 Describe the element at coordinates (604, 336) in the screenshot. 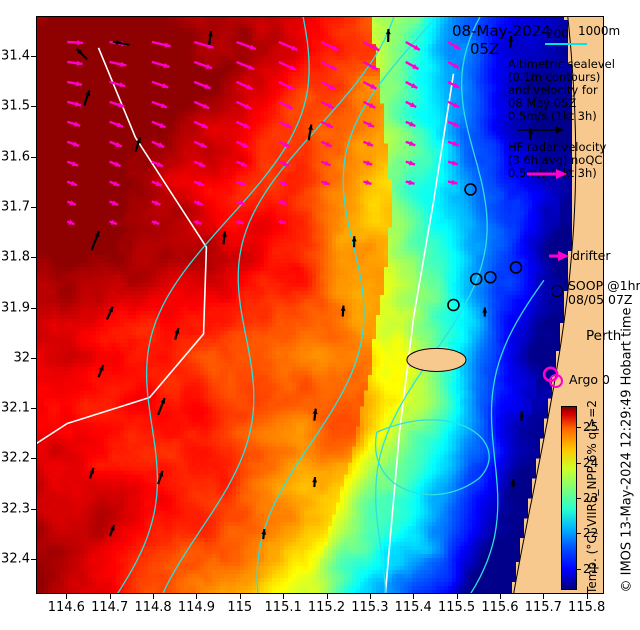

I see `city-label-perth: Perth` at that location.